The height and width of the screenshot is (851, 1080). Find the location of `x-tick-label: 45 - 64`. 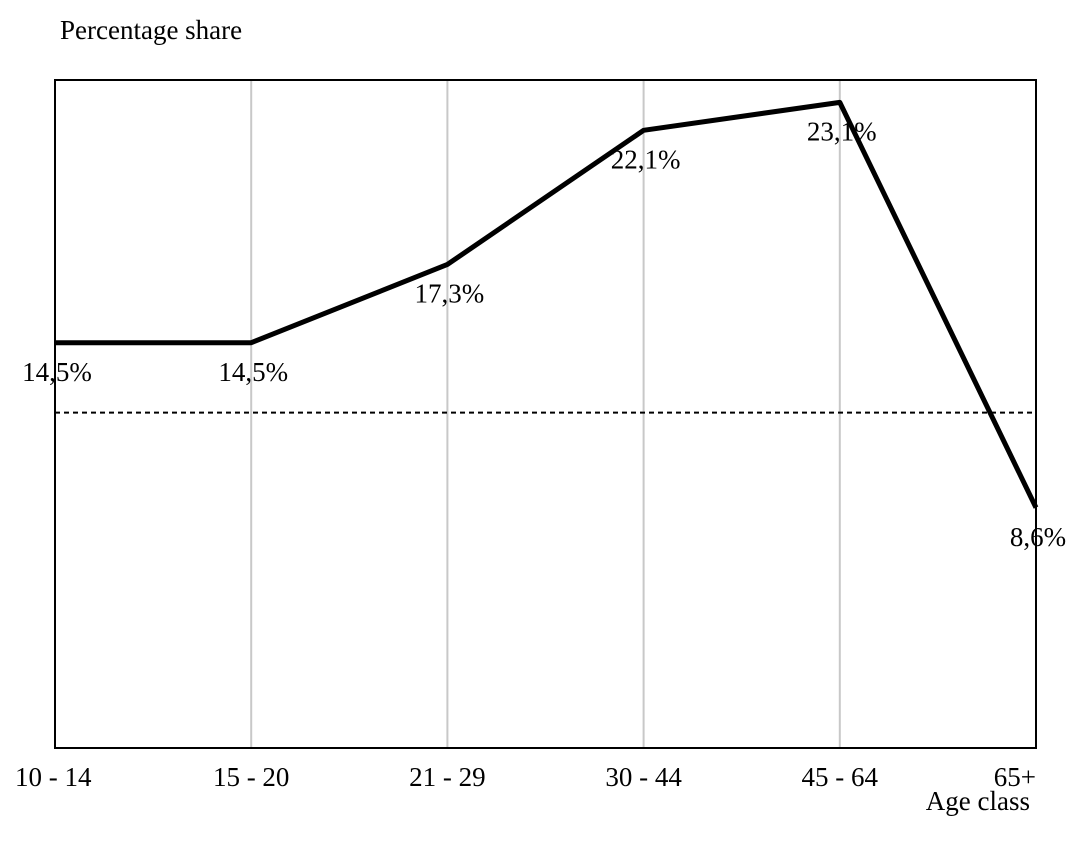

x-tick-label: 45 - 64 is located at coordinates (840, 777).